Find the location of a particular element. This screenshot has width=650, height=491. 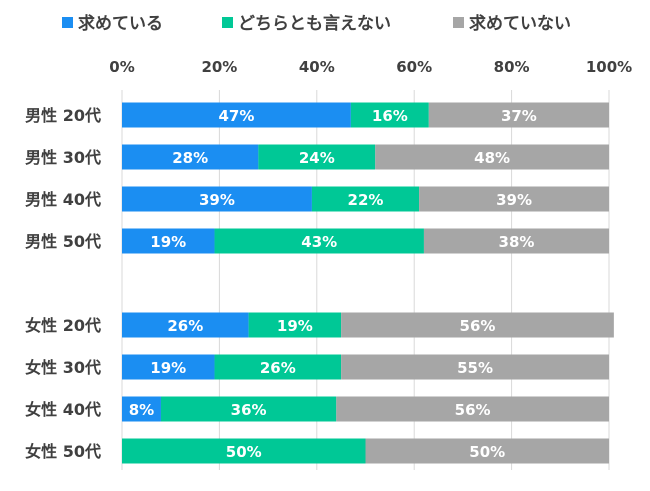

legend: 求めている どちらとも言えない 求めていない is located at coordinates (316, 23).